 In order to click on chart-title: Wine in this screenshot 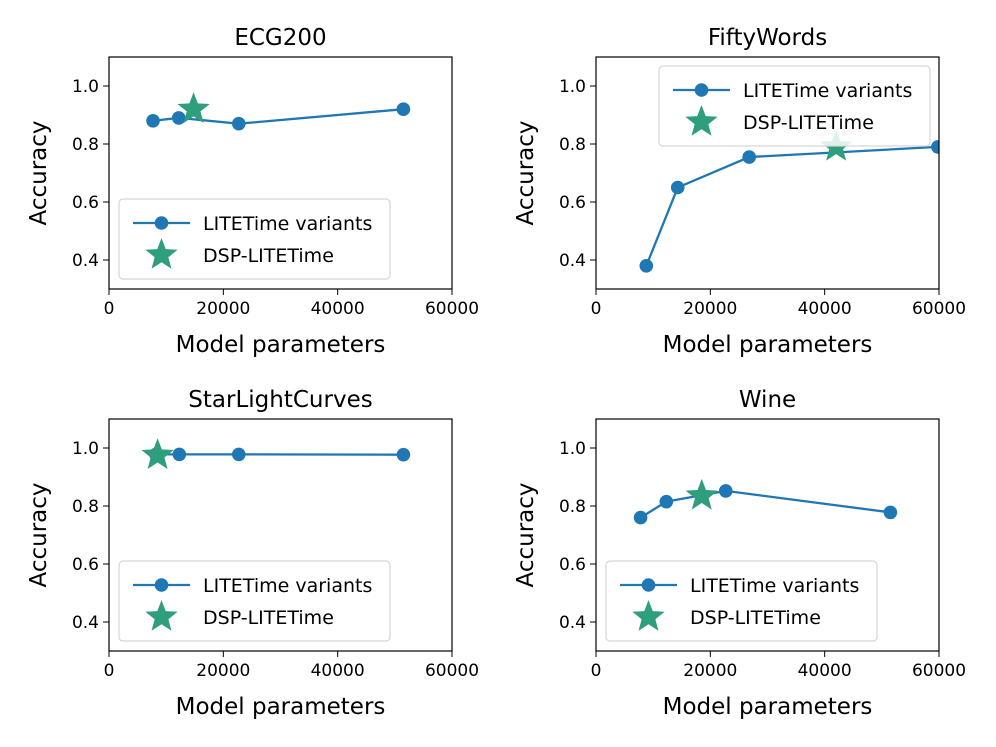, I will do `click(767, 400)`.